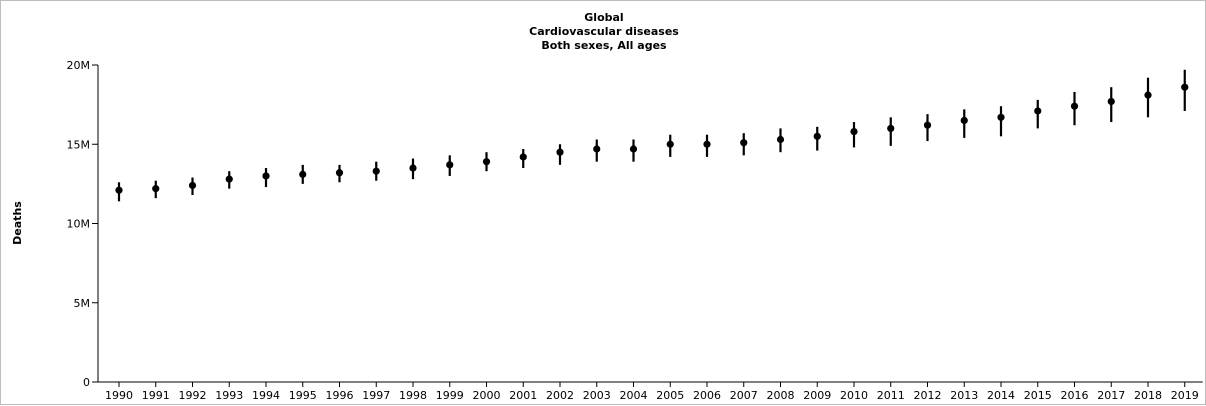 The width and height of the screenshot is (1206, 406). Describe the element at coordinates (193, 395) in the screenshot. I see `x-tick-label: 1992` at that location.